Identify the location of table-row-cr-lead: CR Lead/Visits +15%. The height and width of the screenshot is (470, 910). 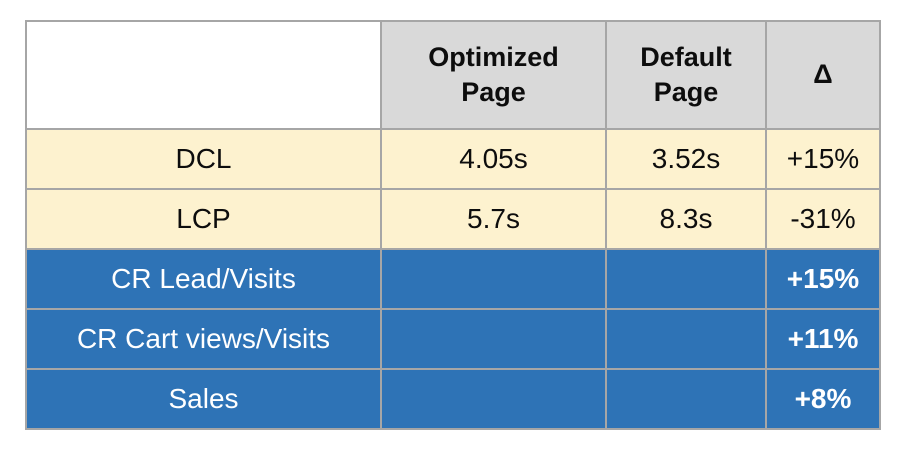
(453, 279).